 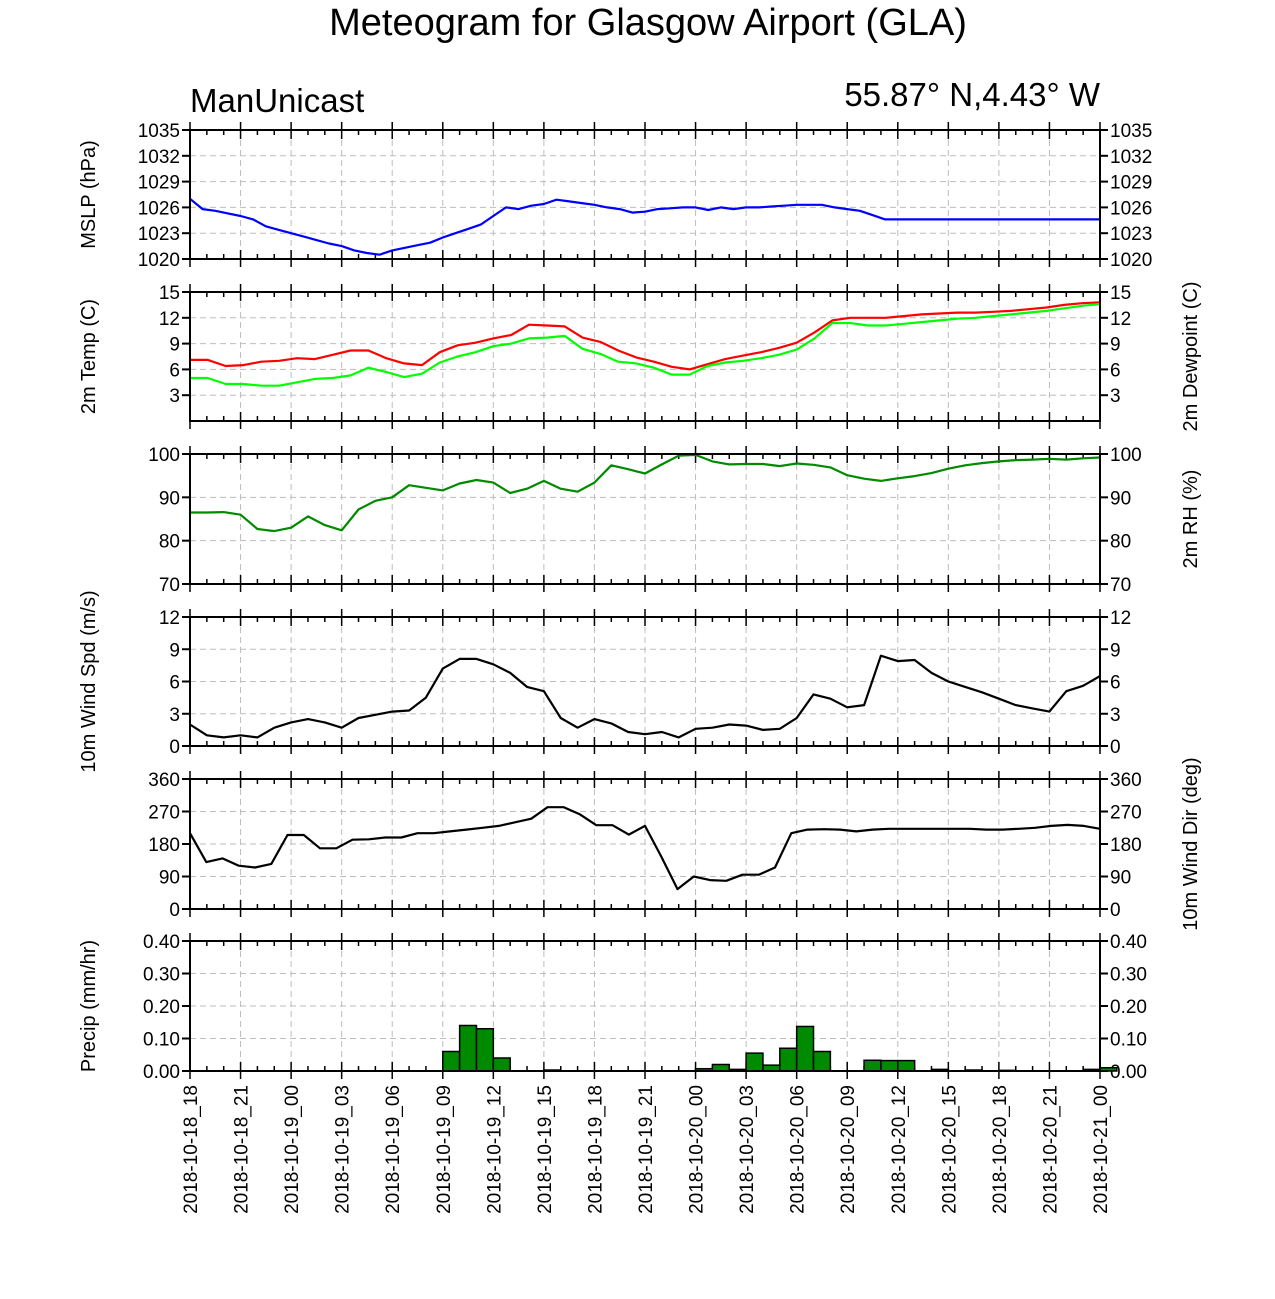 What do you see at coordinates (159, 234) in the screenshot?
I see `y-tick-label-left: 1023` at bounding box center [159, 234].